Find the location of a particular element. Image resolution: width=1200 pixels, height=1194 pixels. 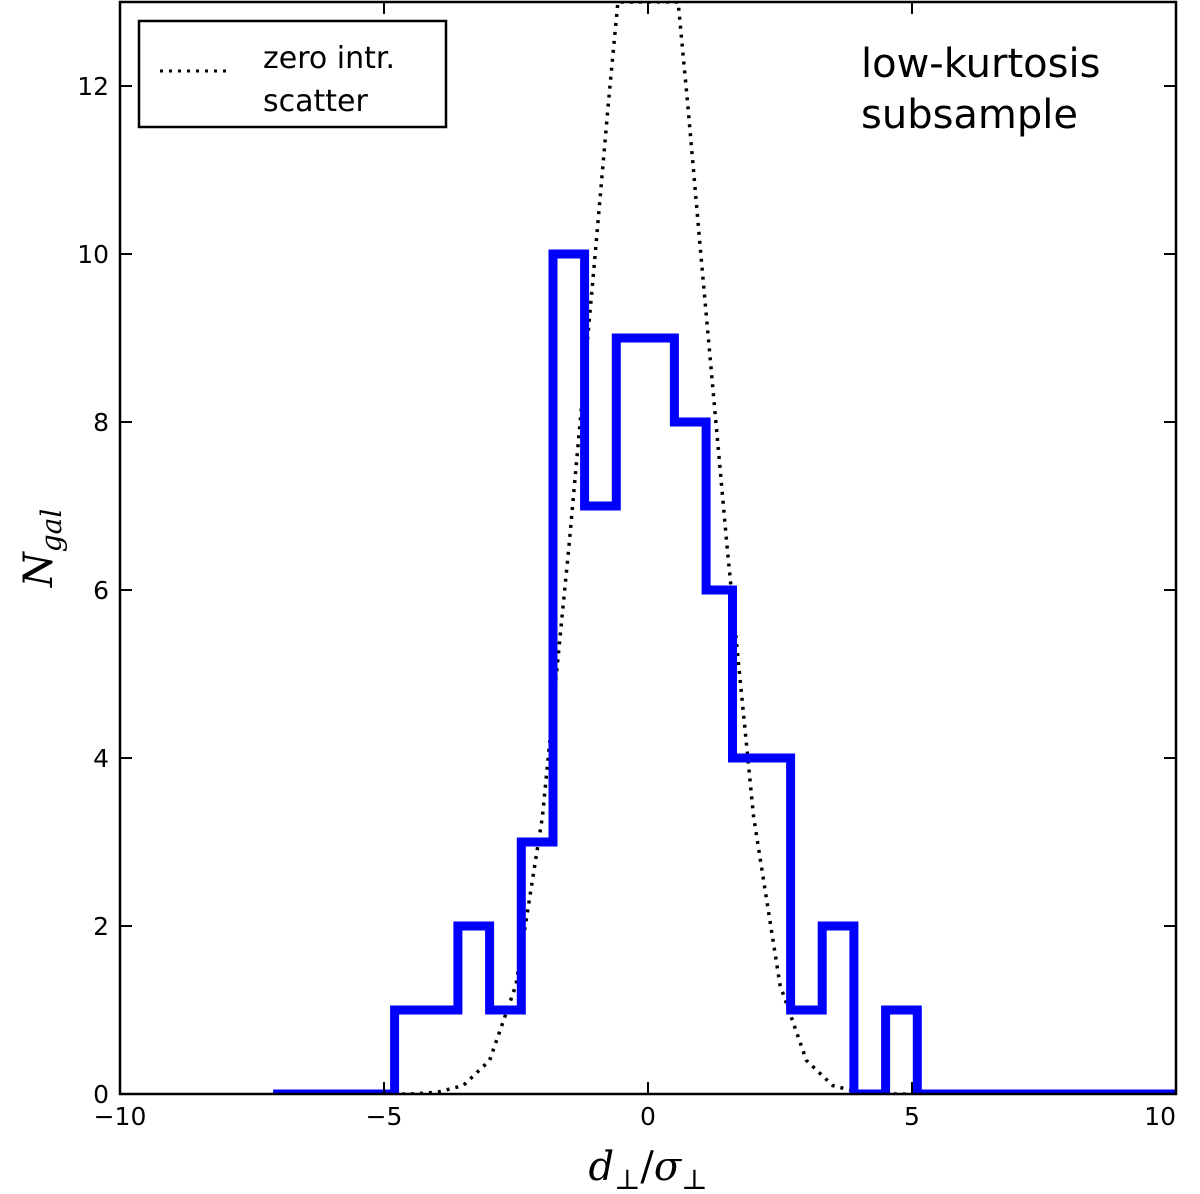

x-axis-label-perp-1: ⊥ is located at coordinates (627, 1178).